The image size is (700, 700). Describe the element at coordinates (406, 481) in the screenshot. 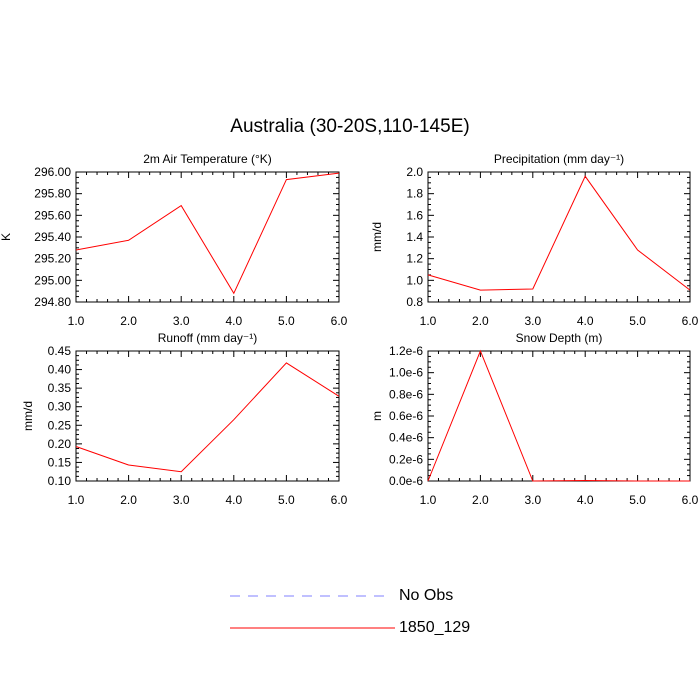

I see `y-tick-label: 0.0e-6` at that location.